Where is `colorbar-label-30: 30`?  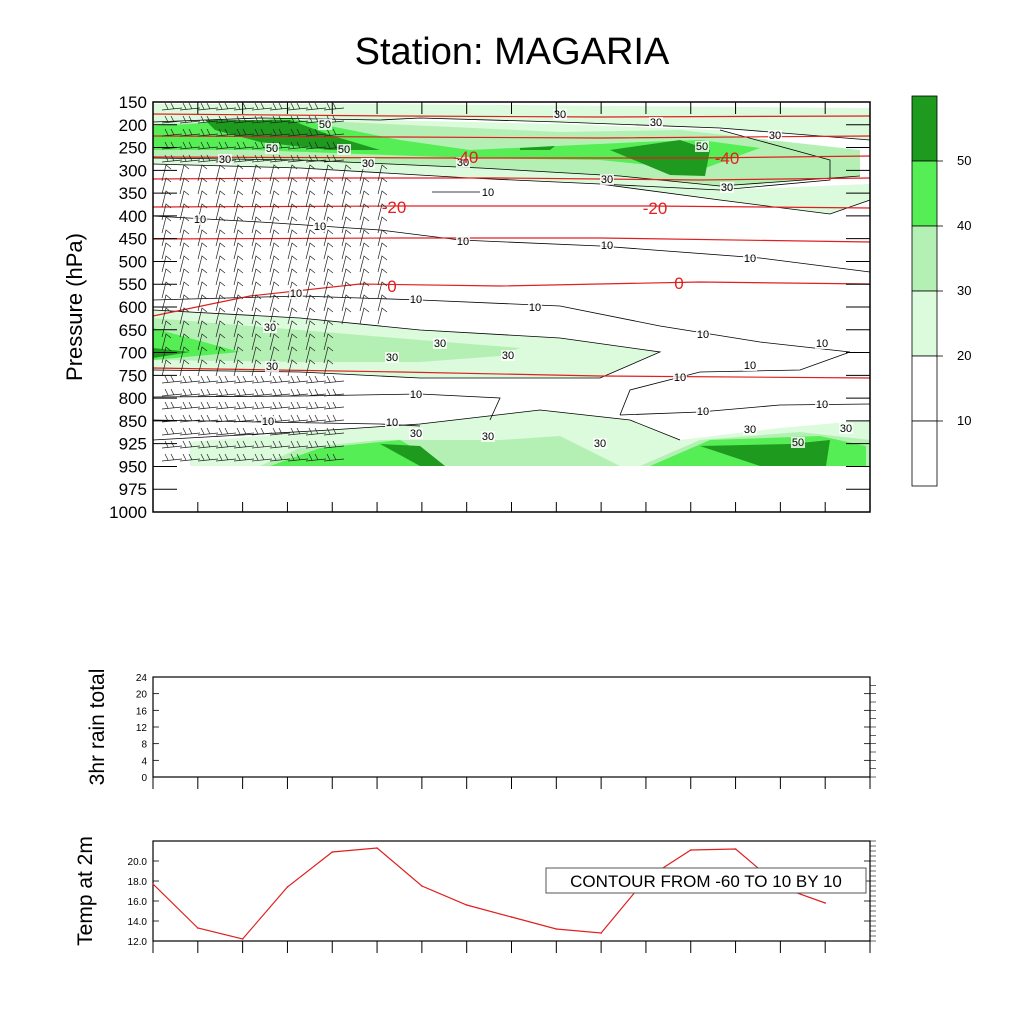
colorbar-label-30: 30 is located at coordinates (964, 290).